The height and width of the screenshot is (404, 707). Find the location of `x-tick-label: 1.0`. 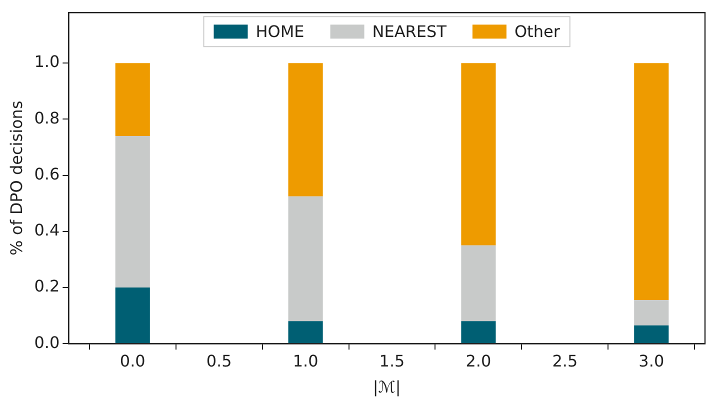

x-tick-label: 1.0 is located at coordinates (305, 360).